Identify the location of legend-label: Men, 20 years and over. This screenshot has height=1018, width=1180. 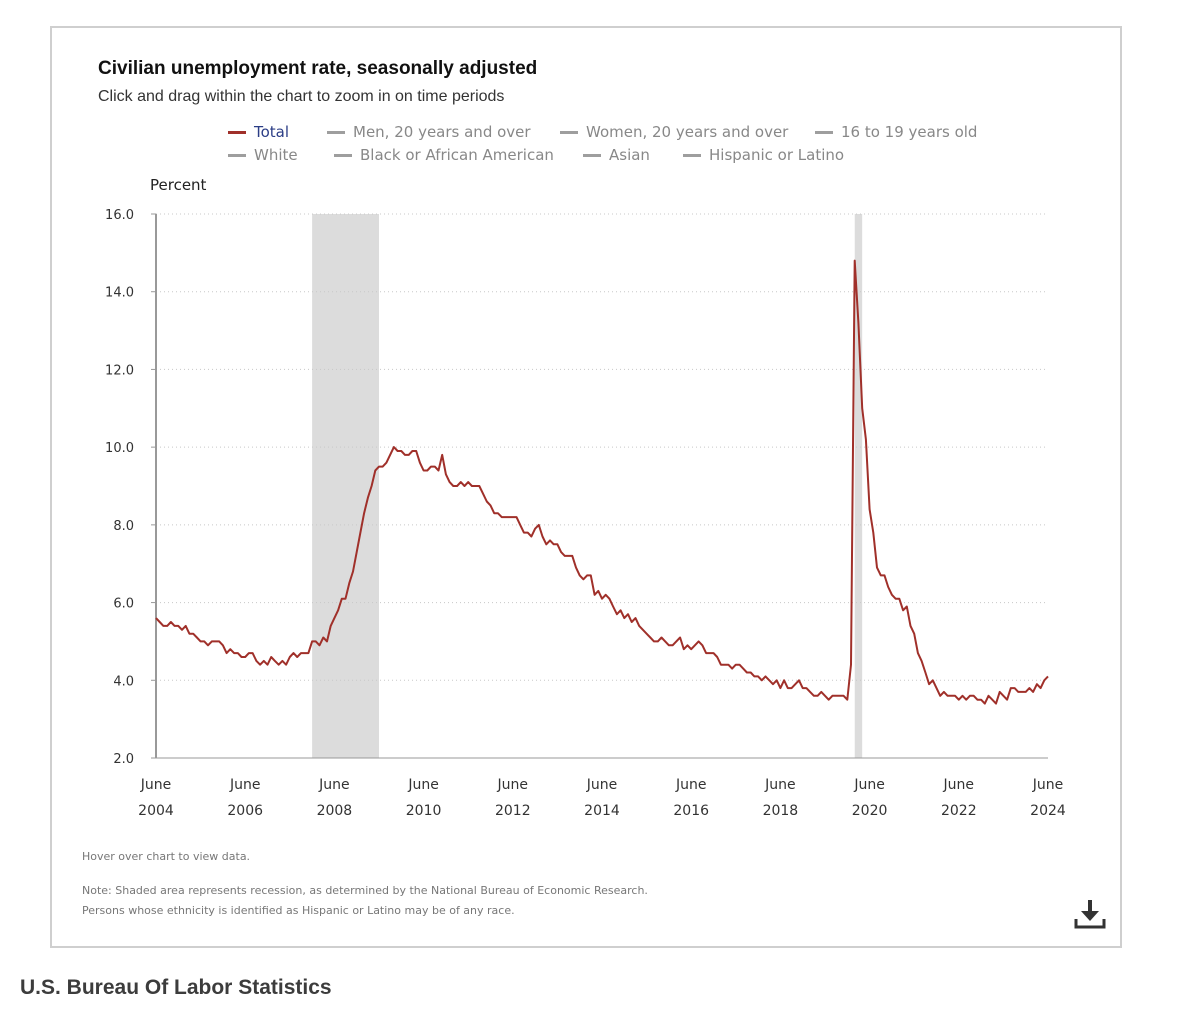
(442, 132).